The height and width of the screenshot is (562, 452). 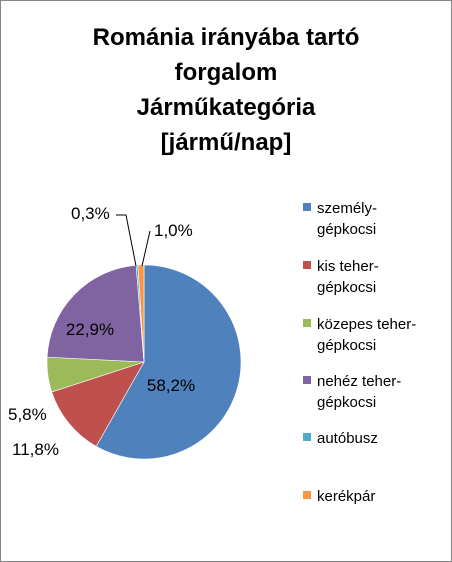 I want to click on legend-label-5-0: kerékpár, so click(x=346, y=496).